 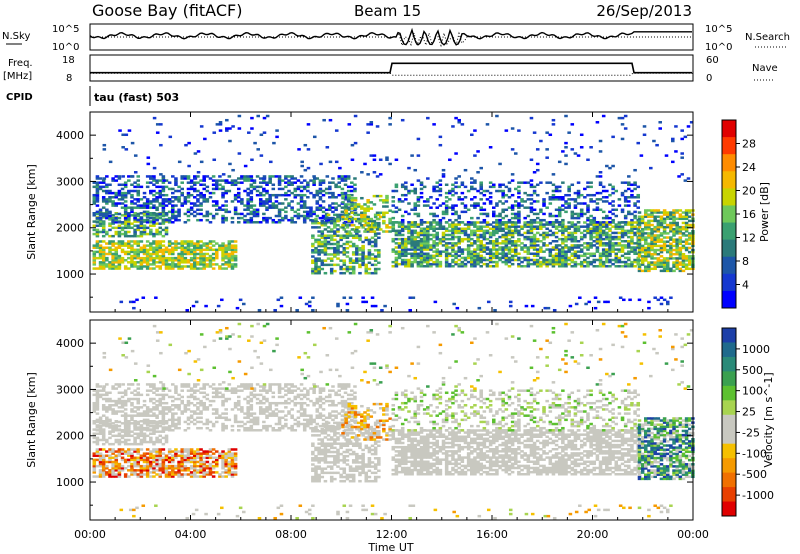 What do you see at coordinates (68, 60) in the screenshot?
I see `freq-tick-top: 18` at bounding box center [68, 60].